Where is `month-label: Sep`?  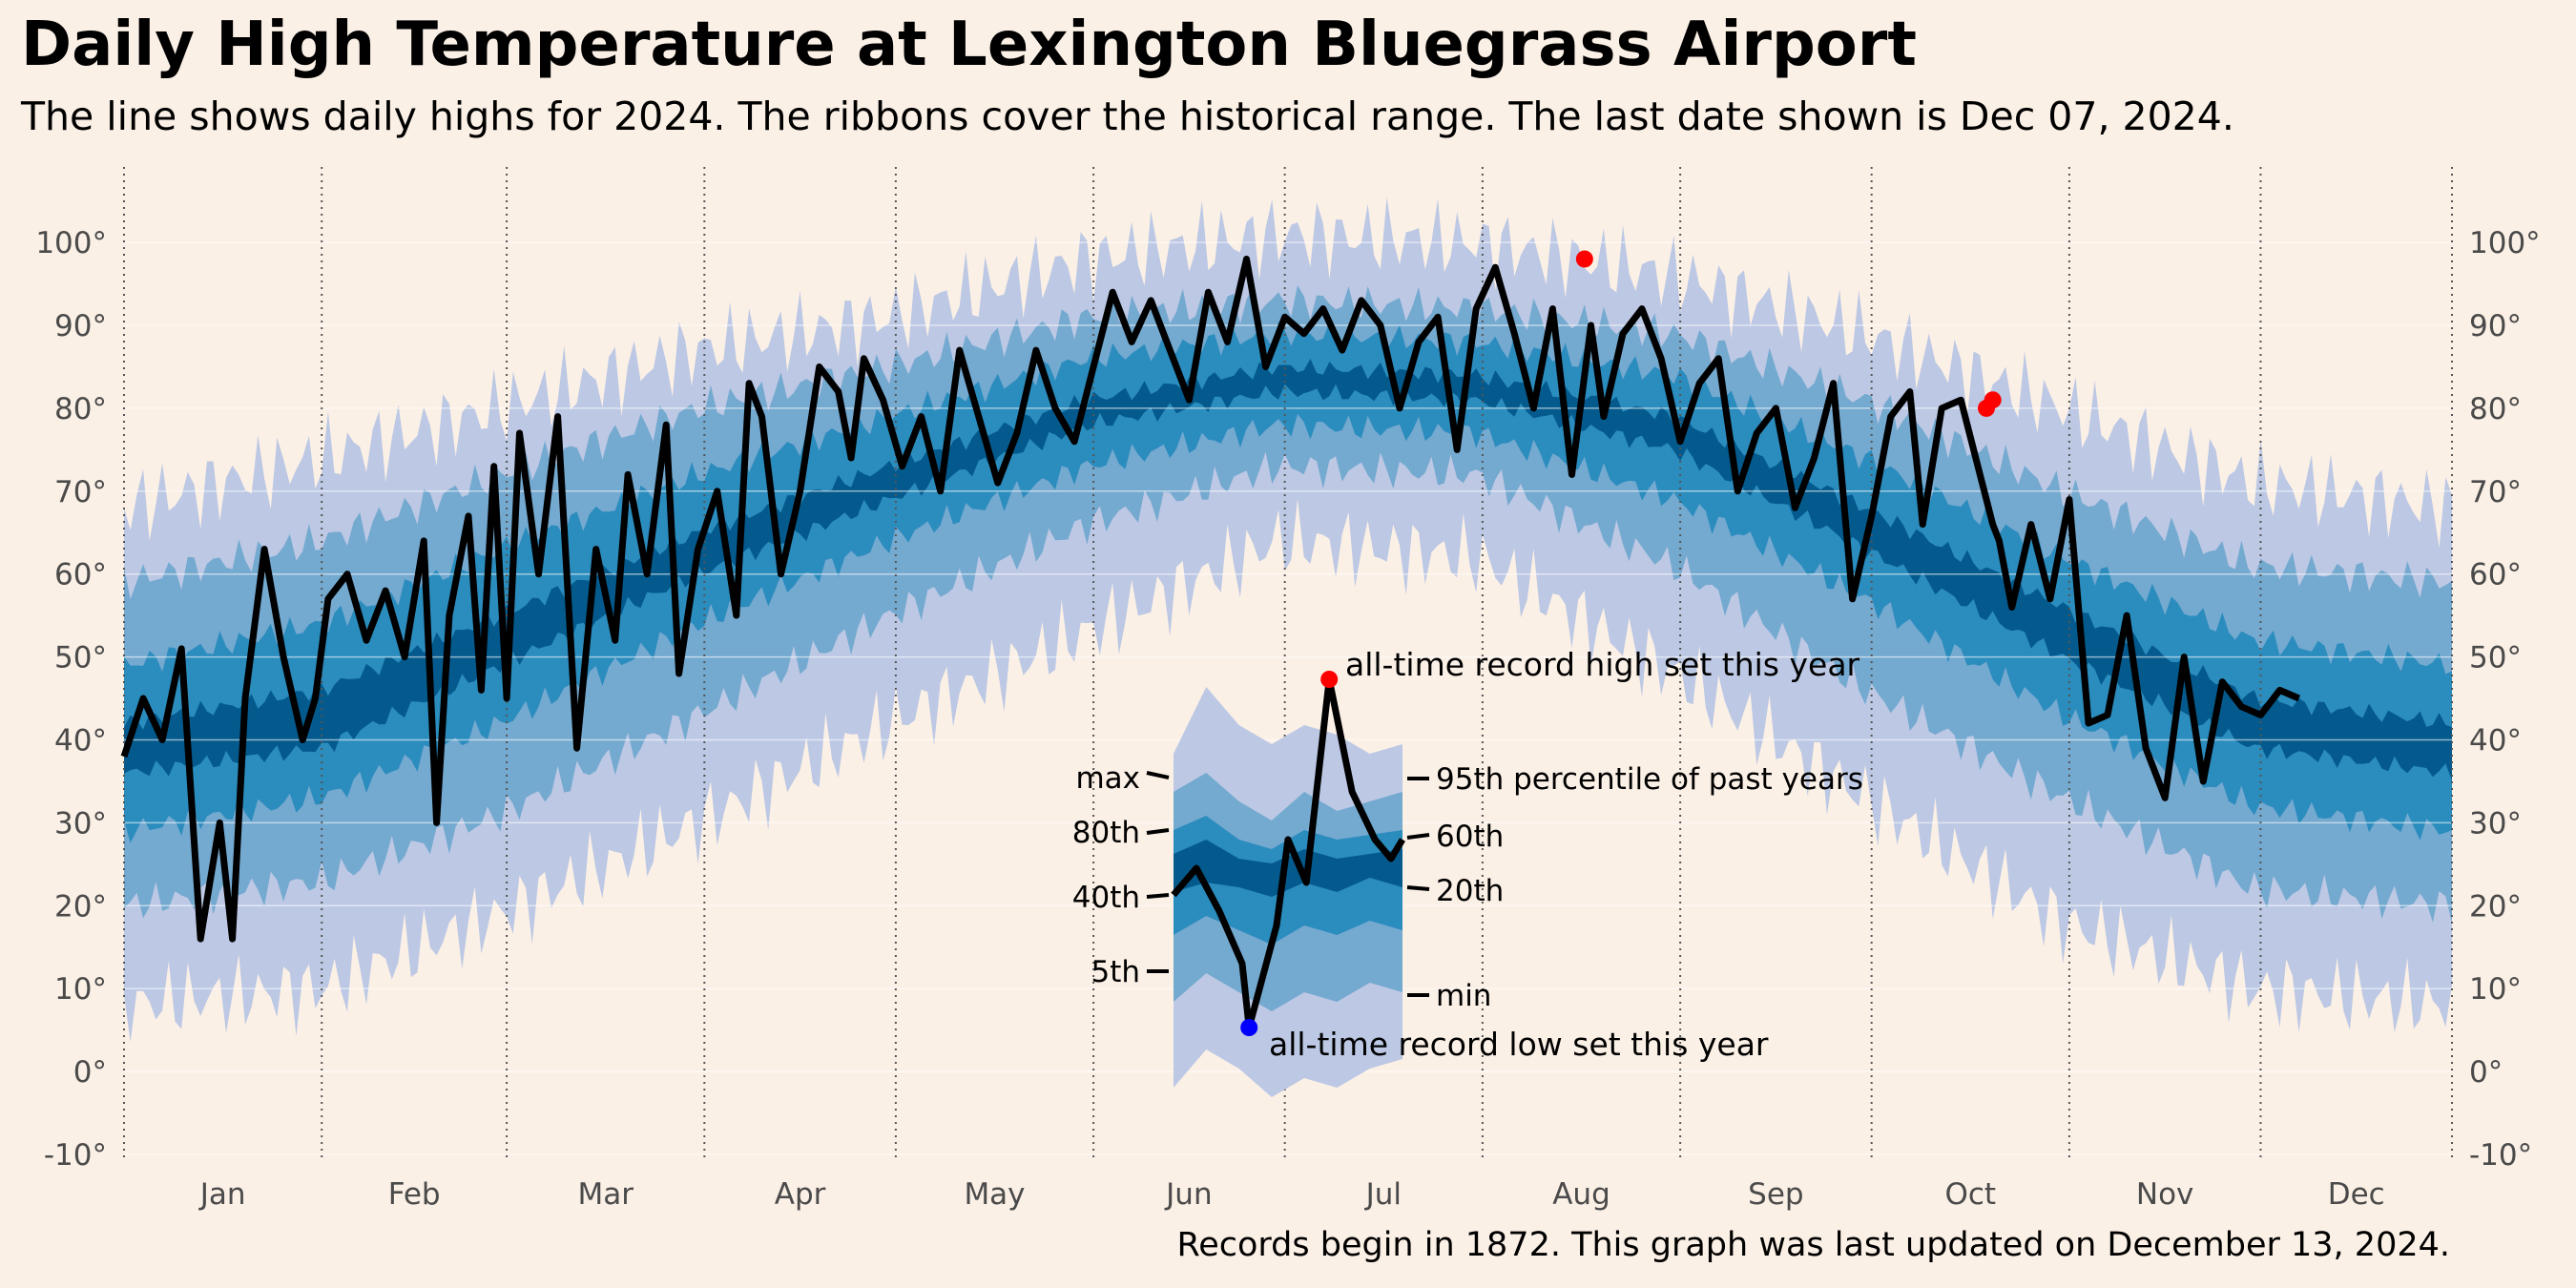
month-label: Sep is located at coordinates (1775, 1194).